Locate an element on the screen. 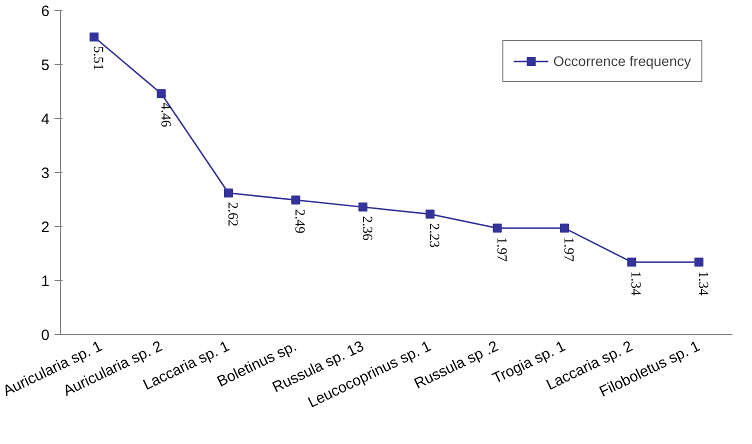  y-tick-label: 5 is located at coordinates (45, 65).